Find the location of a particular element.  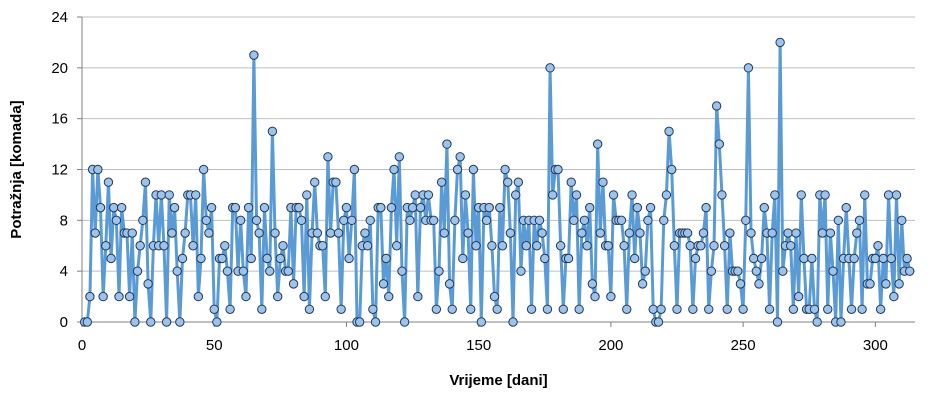

x-tick-label: 200 is located at coordinates (610, 345).